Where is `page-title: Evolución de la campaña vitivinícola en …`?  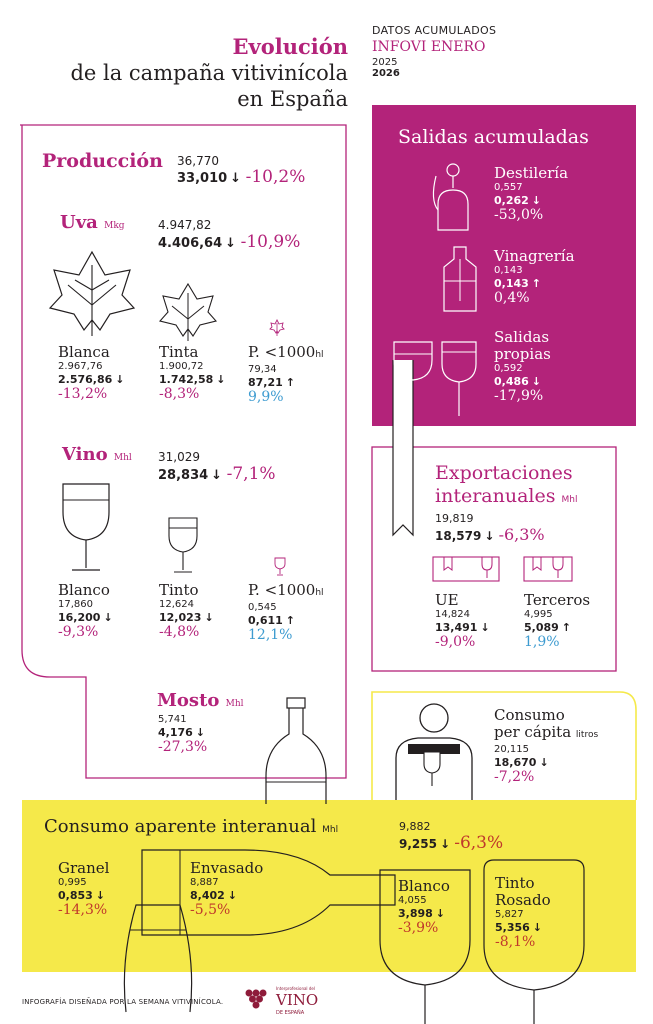 page-title: Evolución de la campaña vitivinícola en … is located at coordinates (179, 73).